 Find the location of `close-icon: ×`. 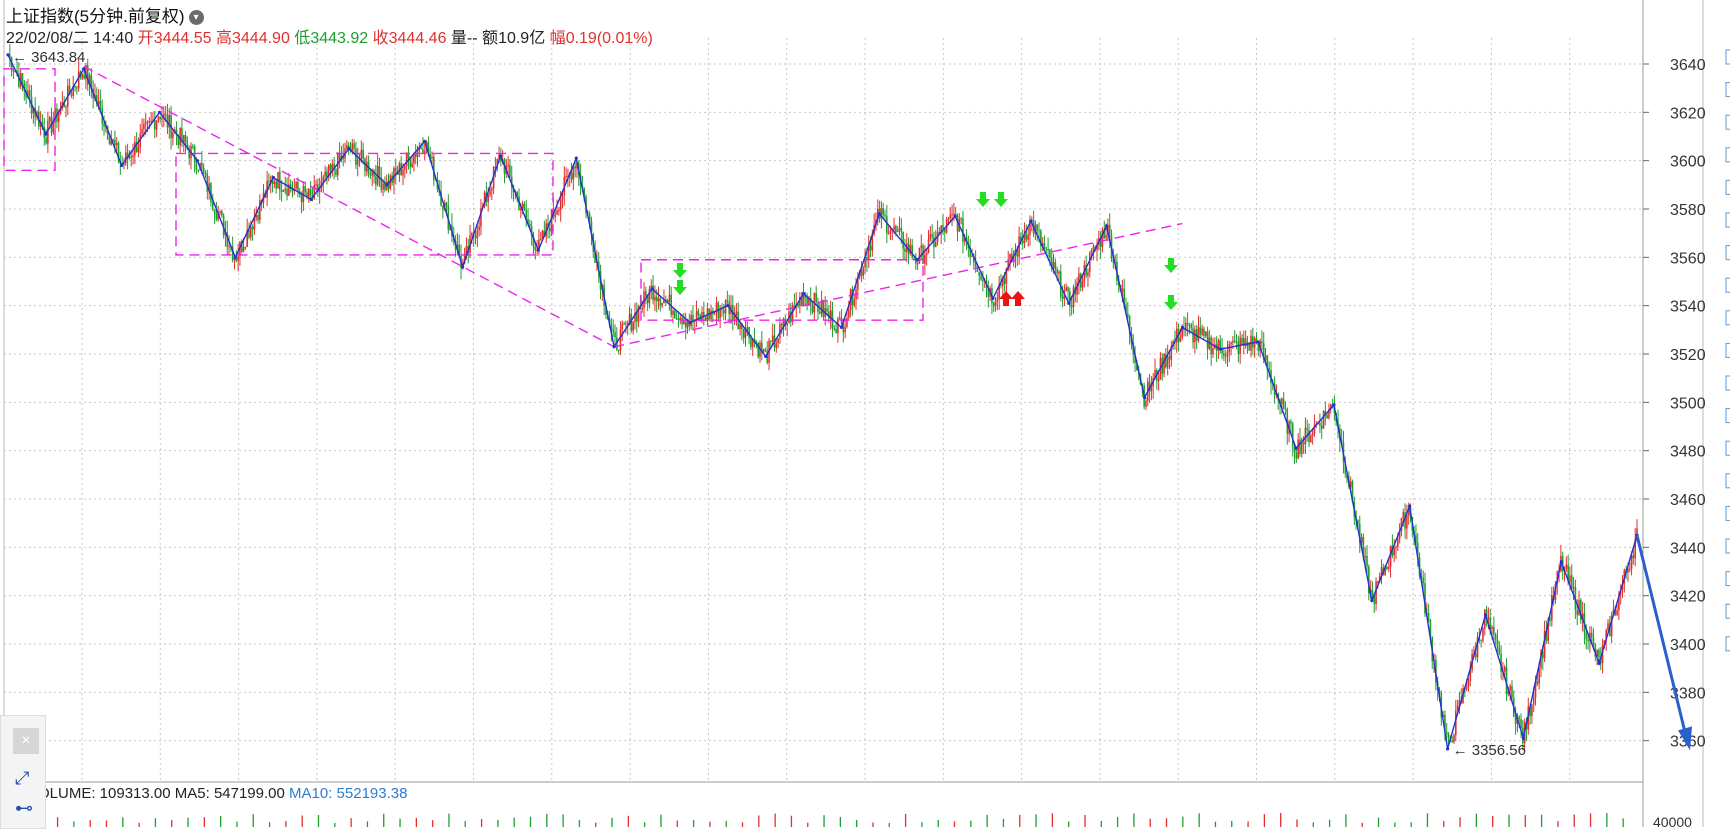

close-icon: × is located at coordinates (26, 741).